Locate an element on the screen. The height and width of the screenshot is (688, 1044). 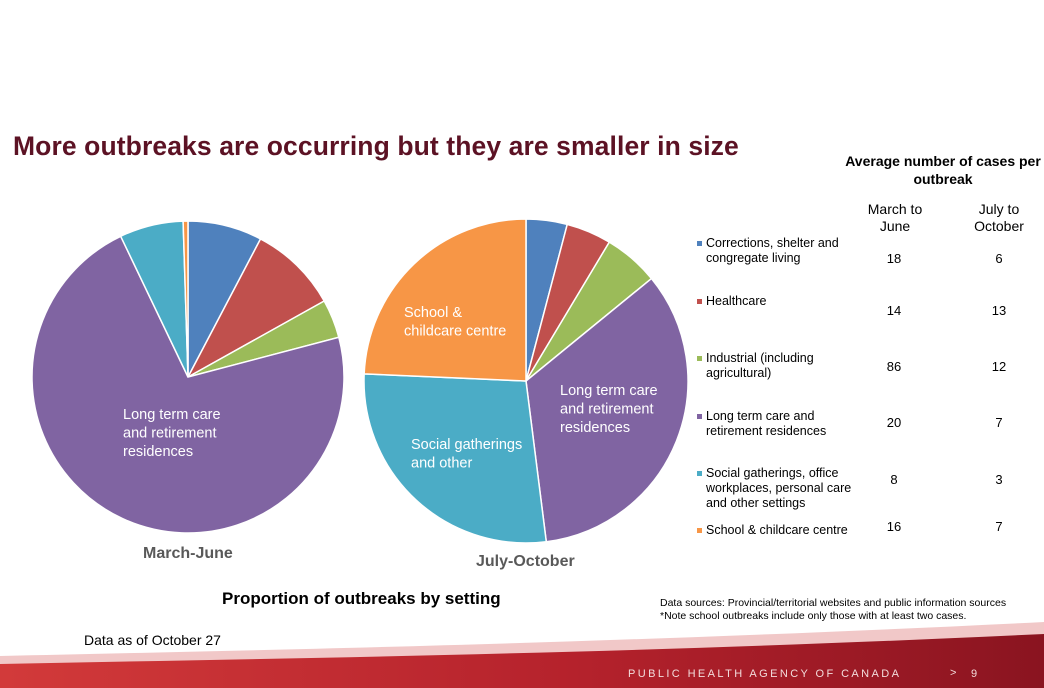
value-industrial-march-june: 86 is located at coordinates (894, 366).